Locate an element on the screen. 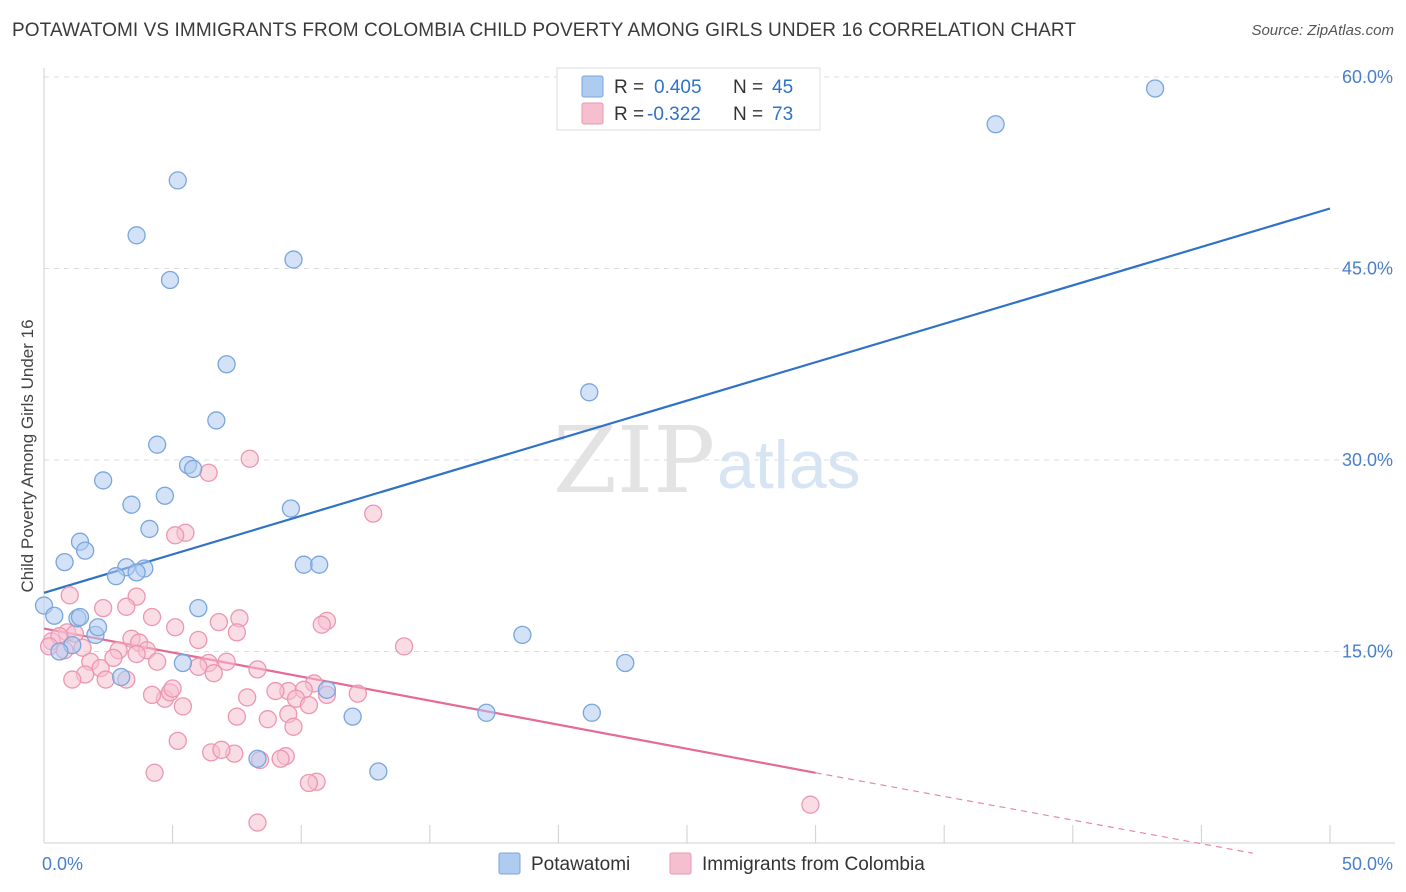  x-tick-label-max: 50.0% is located at coordinates (1367, 864).